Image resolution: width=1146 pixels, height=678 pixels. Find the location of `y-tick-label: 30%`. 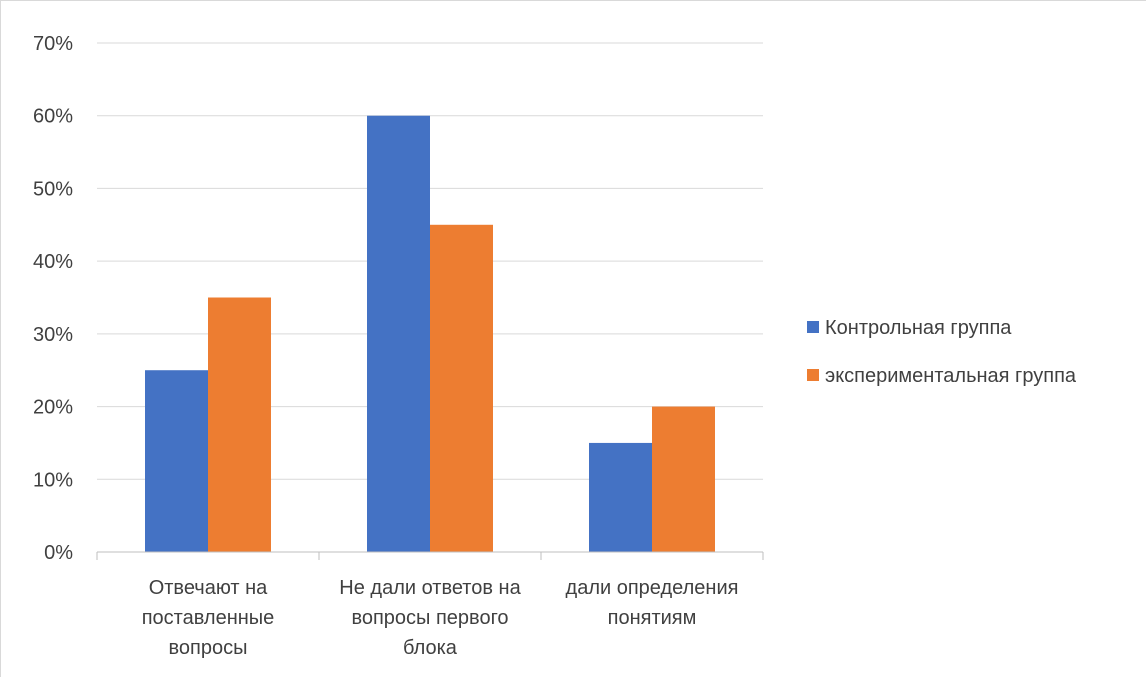

y-tick-label: 30% is located at coordinates (53, 335).